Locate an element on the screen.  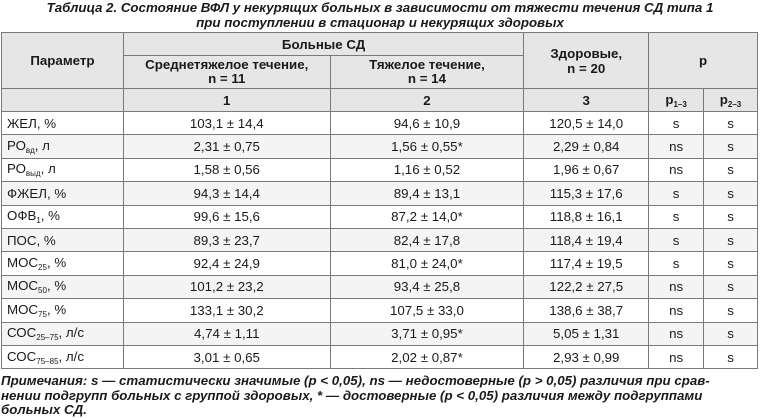
value-moderate: 99,6 ± 15,6 is located at coordinates (226, 216).